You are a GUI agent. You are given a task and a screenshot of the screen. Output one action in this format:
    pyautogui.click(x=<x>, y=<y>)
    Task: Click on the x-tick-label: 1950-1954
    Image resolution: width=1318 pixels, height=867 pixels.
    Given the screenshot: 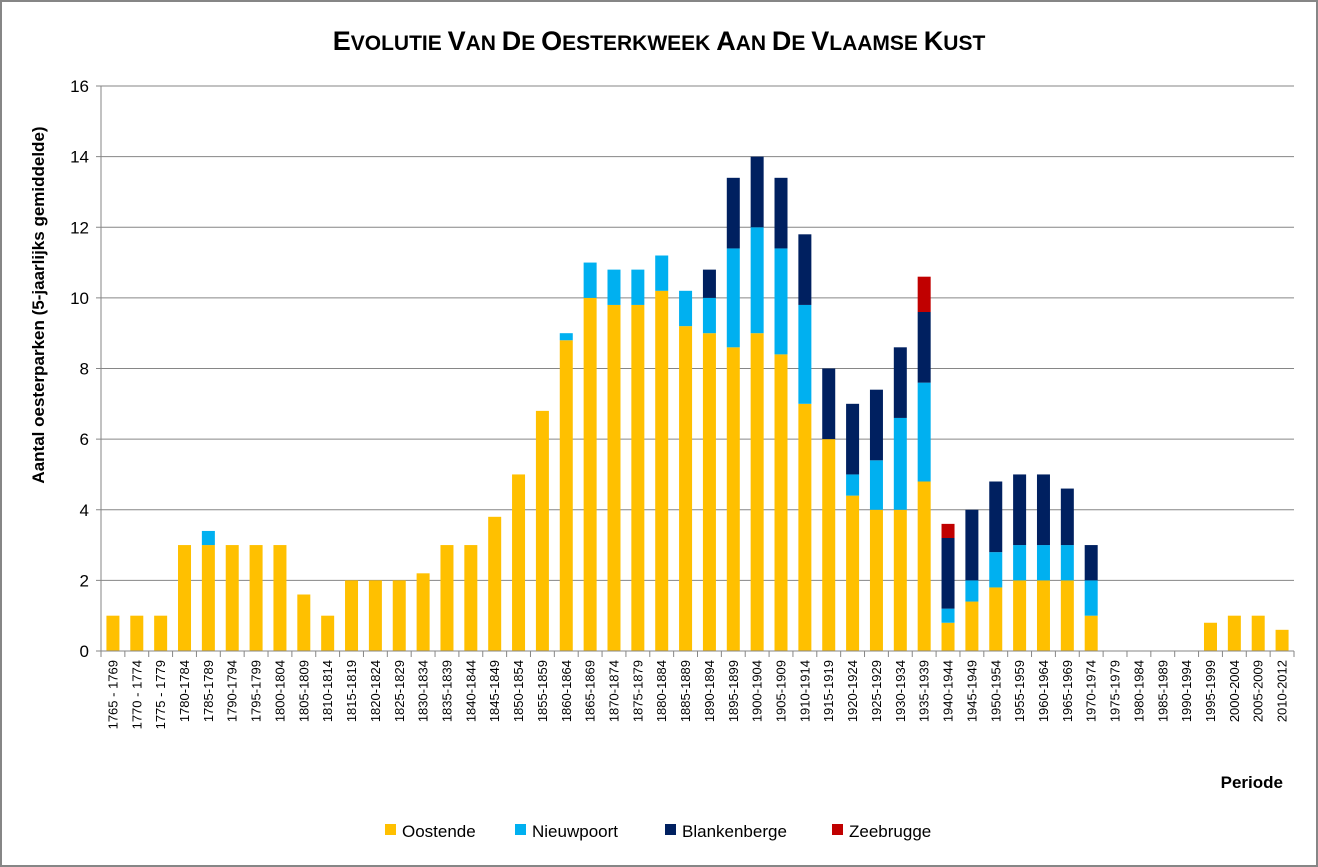 What is the action you would take?
    pyautogui.click(x=995, y=691)
    